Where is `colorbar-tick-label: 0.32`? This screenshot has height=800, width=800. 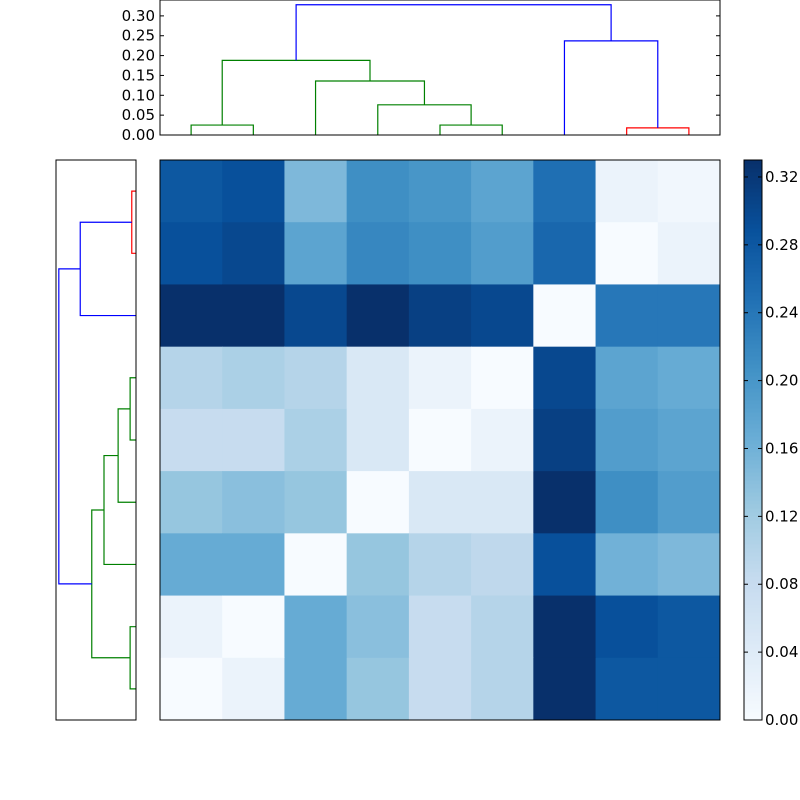 colorbar-tick-label: 0.32 is located at coordinates (781, 177).